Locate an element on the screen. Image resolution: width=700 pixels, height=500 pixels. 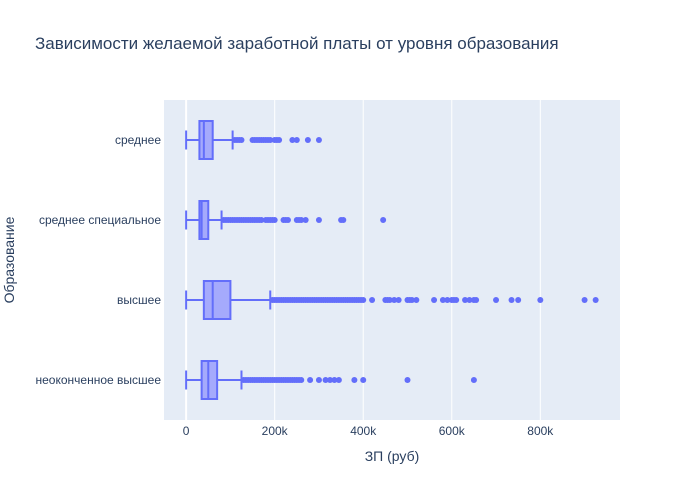
x-tick-label: 400k is located at coordinates (363, 431).